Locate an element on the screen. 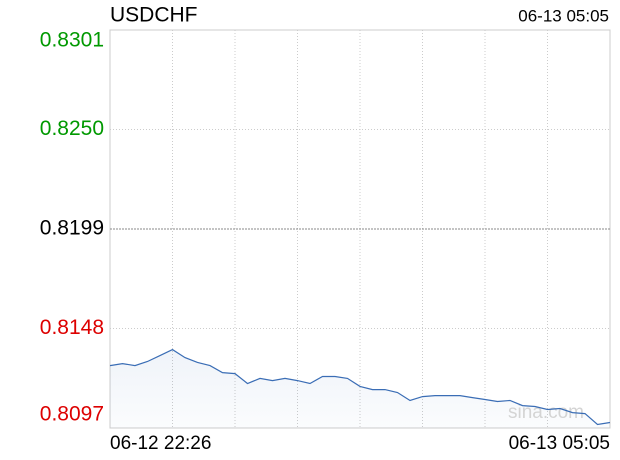 The width and height of the screenshot is (620, 460). y-tick-label: 0.8148 is located at coordinates (72, 327).